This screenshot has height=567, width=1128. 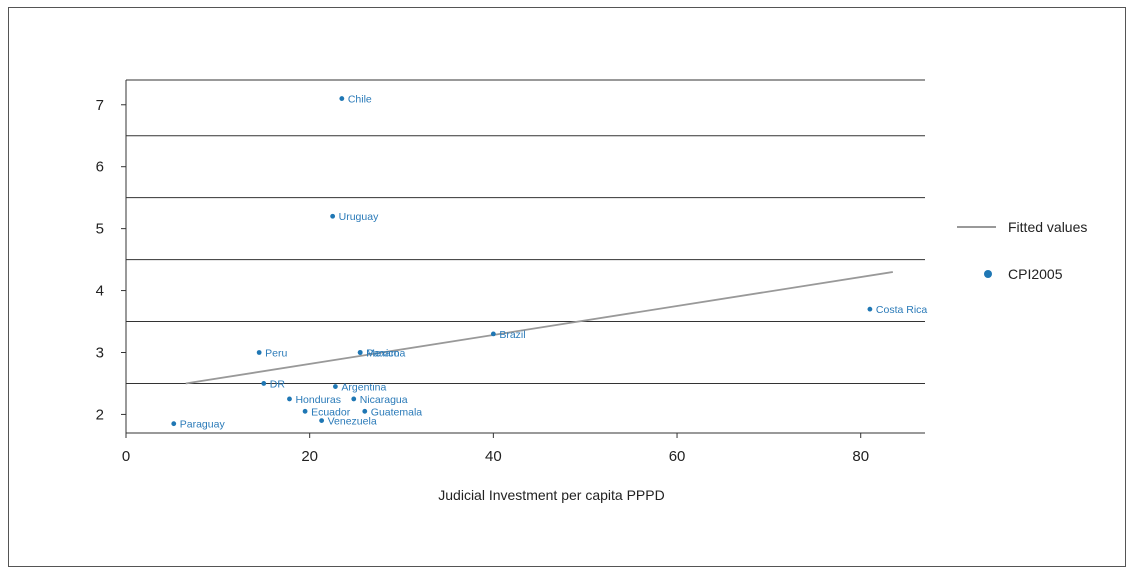 I want to click on x-tick-label: 80, so click(x=860, y=456).